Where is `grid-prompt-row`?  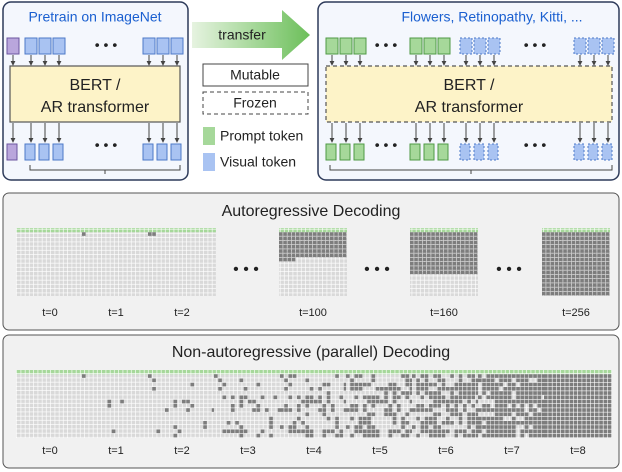 grid-prompt-row is located at coordinates (116, 372).